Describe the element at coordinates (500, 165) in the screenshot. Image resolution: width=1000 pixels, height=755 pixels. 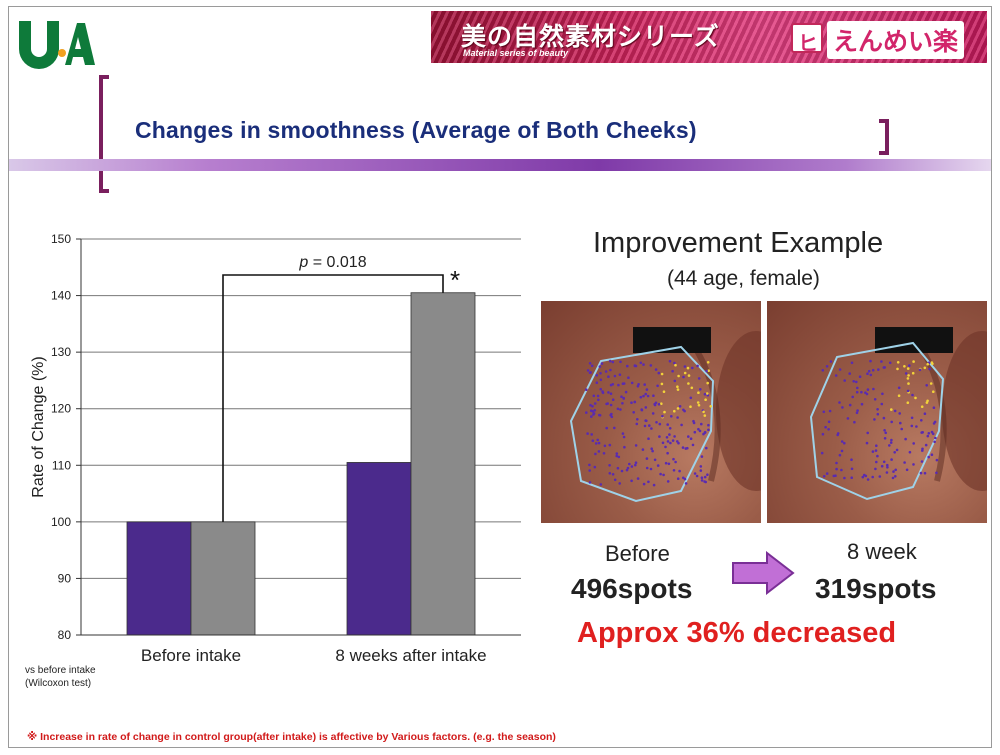
I see `title-underline` at that location.